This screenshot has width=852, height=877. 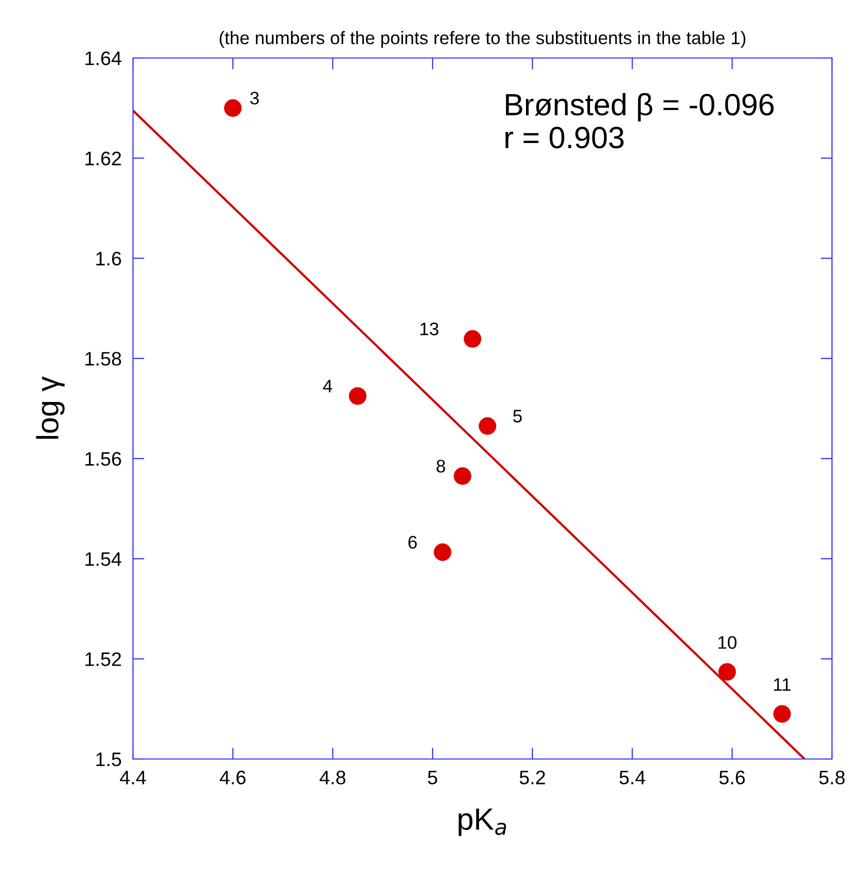 I want to click on annotation: 4, so click(x=327, y=386).